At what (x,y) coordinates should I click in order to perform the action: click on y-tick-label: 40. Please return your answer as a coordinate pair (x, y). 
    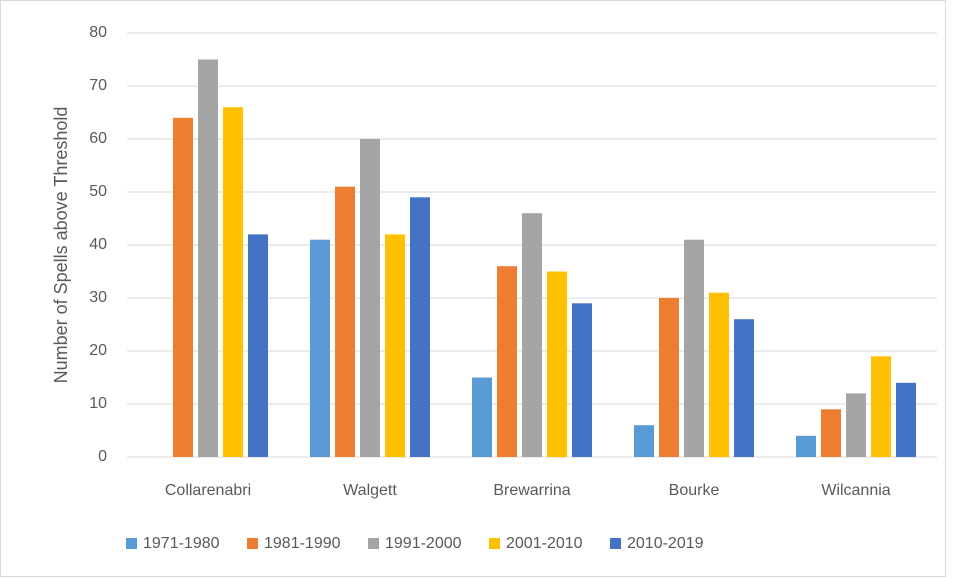
    Looking at the image, I should click on (98, 244).